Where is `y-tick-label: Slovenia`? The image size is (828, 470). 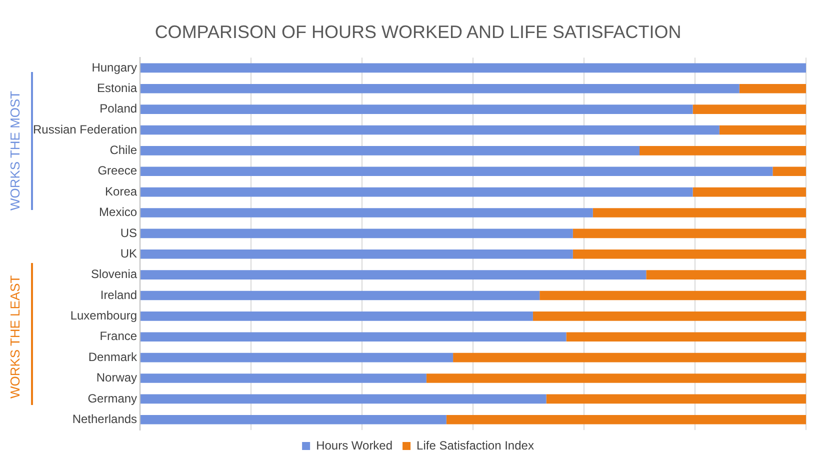 y-tick-label: Slovenia is located at coordinates (114, 274).